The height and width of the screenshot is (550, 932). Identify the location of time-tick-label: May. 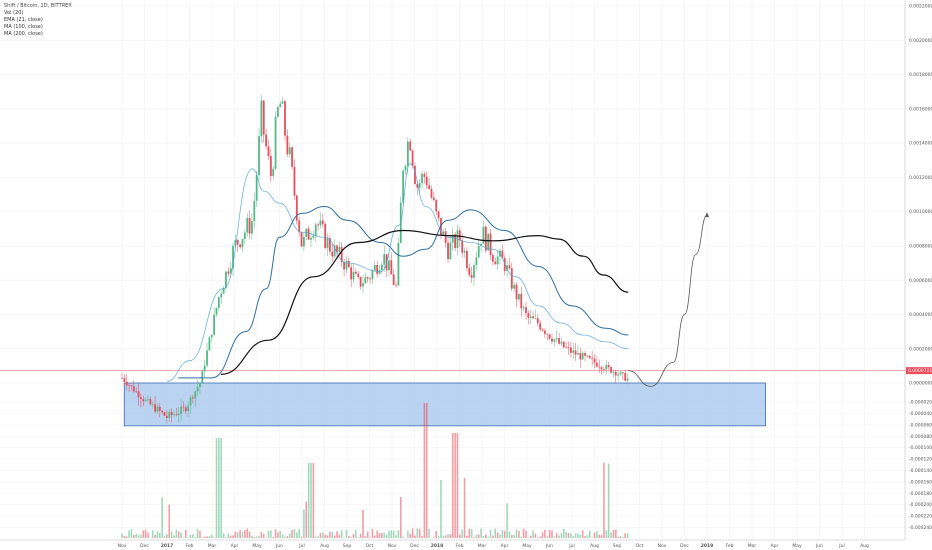
(797, 546).